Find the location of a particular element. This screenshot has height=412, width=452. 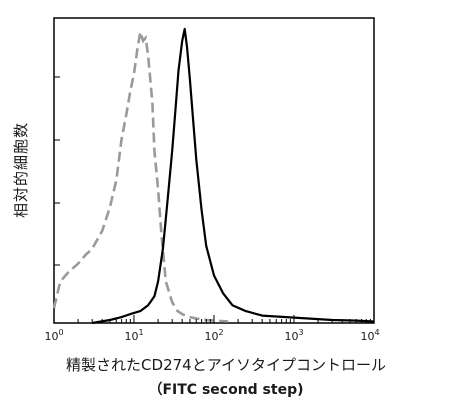

x-axis-sublabel: （FITC second step) is located at coordinates (225, 390).